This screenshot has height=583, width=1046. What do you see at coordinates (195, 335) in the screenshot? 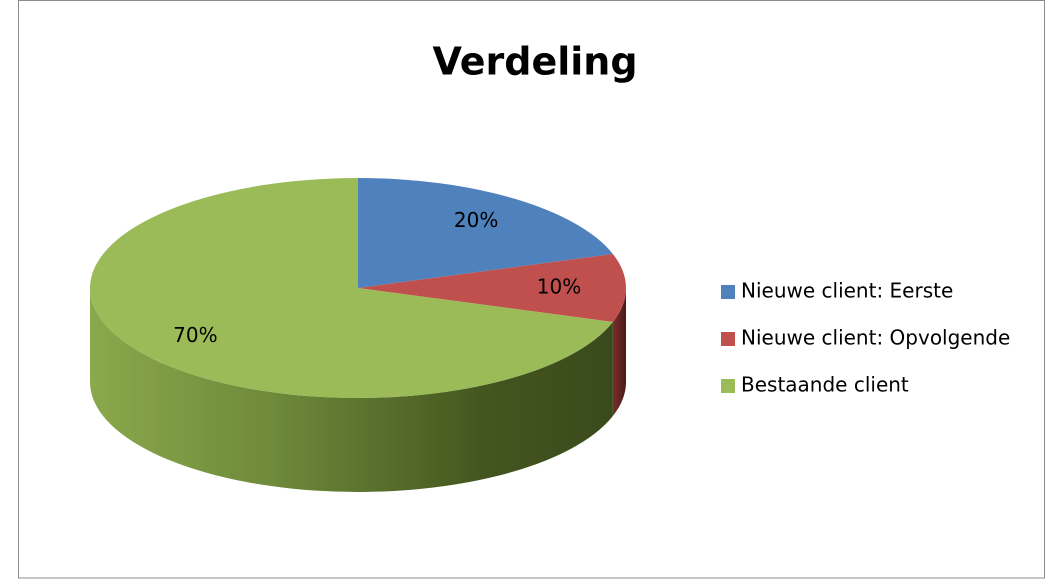
I see `data-label: 70%` at bounding box center [195, 335].